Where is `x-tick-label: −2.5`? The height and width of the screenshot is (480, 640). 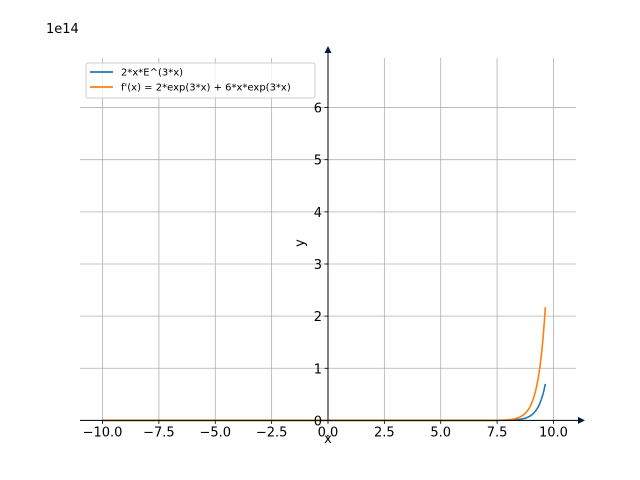
x-tick-label: −2.5 is located at coordinates (272, 432).